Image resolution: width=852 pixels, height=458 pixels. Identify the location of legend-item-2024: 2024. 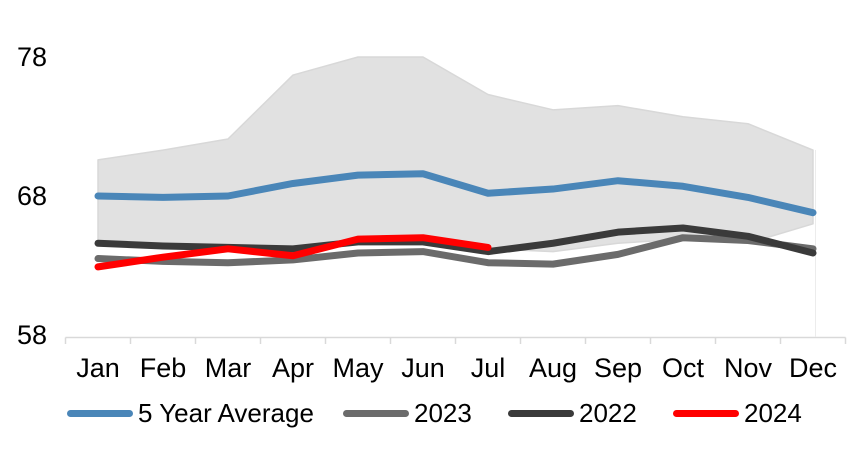
(737, 413).